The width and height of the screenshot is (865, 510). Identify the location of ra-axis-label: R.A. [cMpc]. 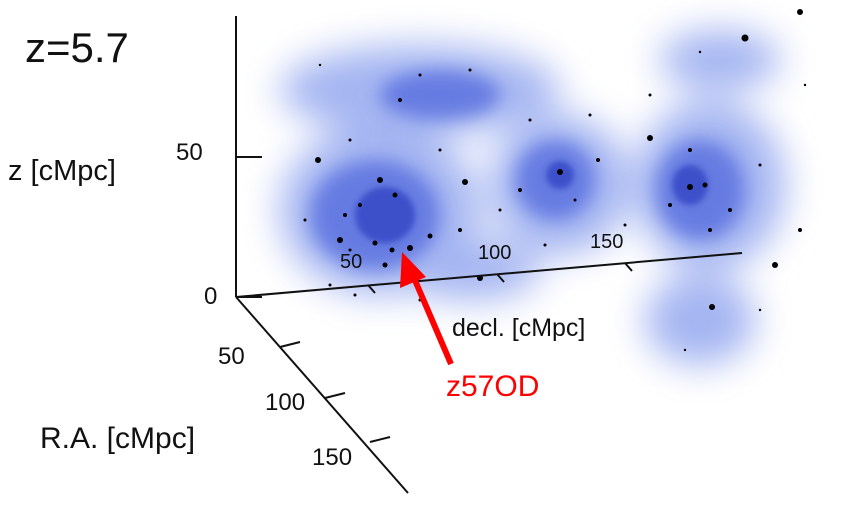
(117, 438).